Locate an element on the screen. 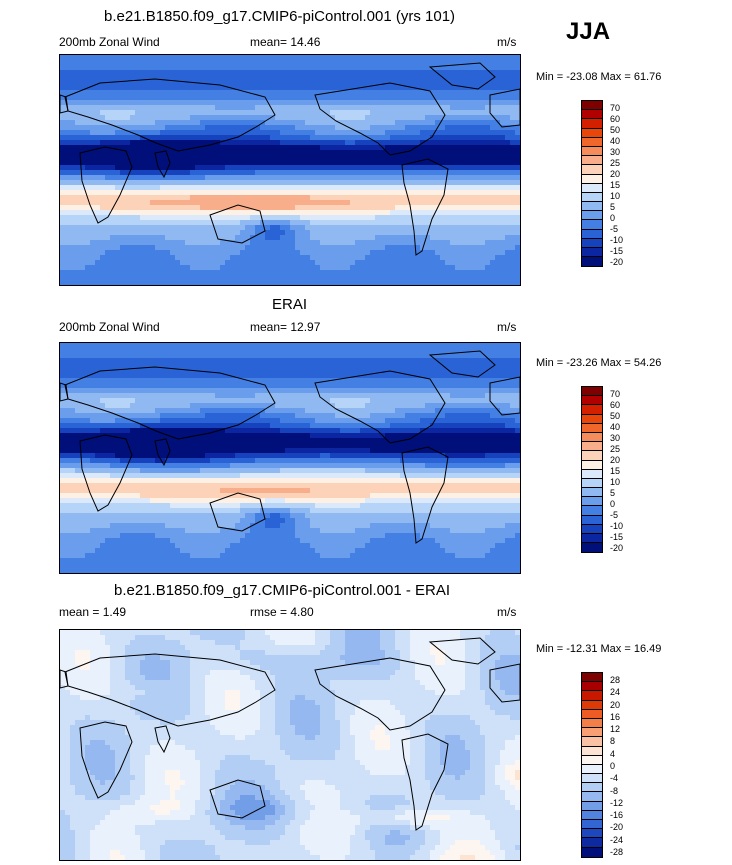 The image size is (732, 865). colorbar-tick-label: -10 is located at coordinates (617, 526).